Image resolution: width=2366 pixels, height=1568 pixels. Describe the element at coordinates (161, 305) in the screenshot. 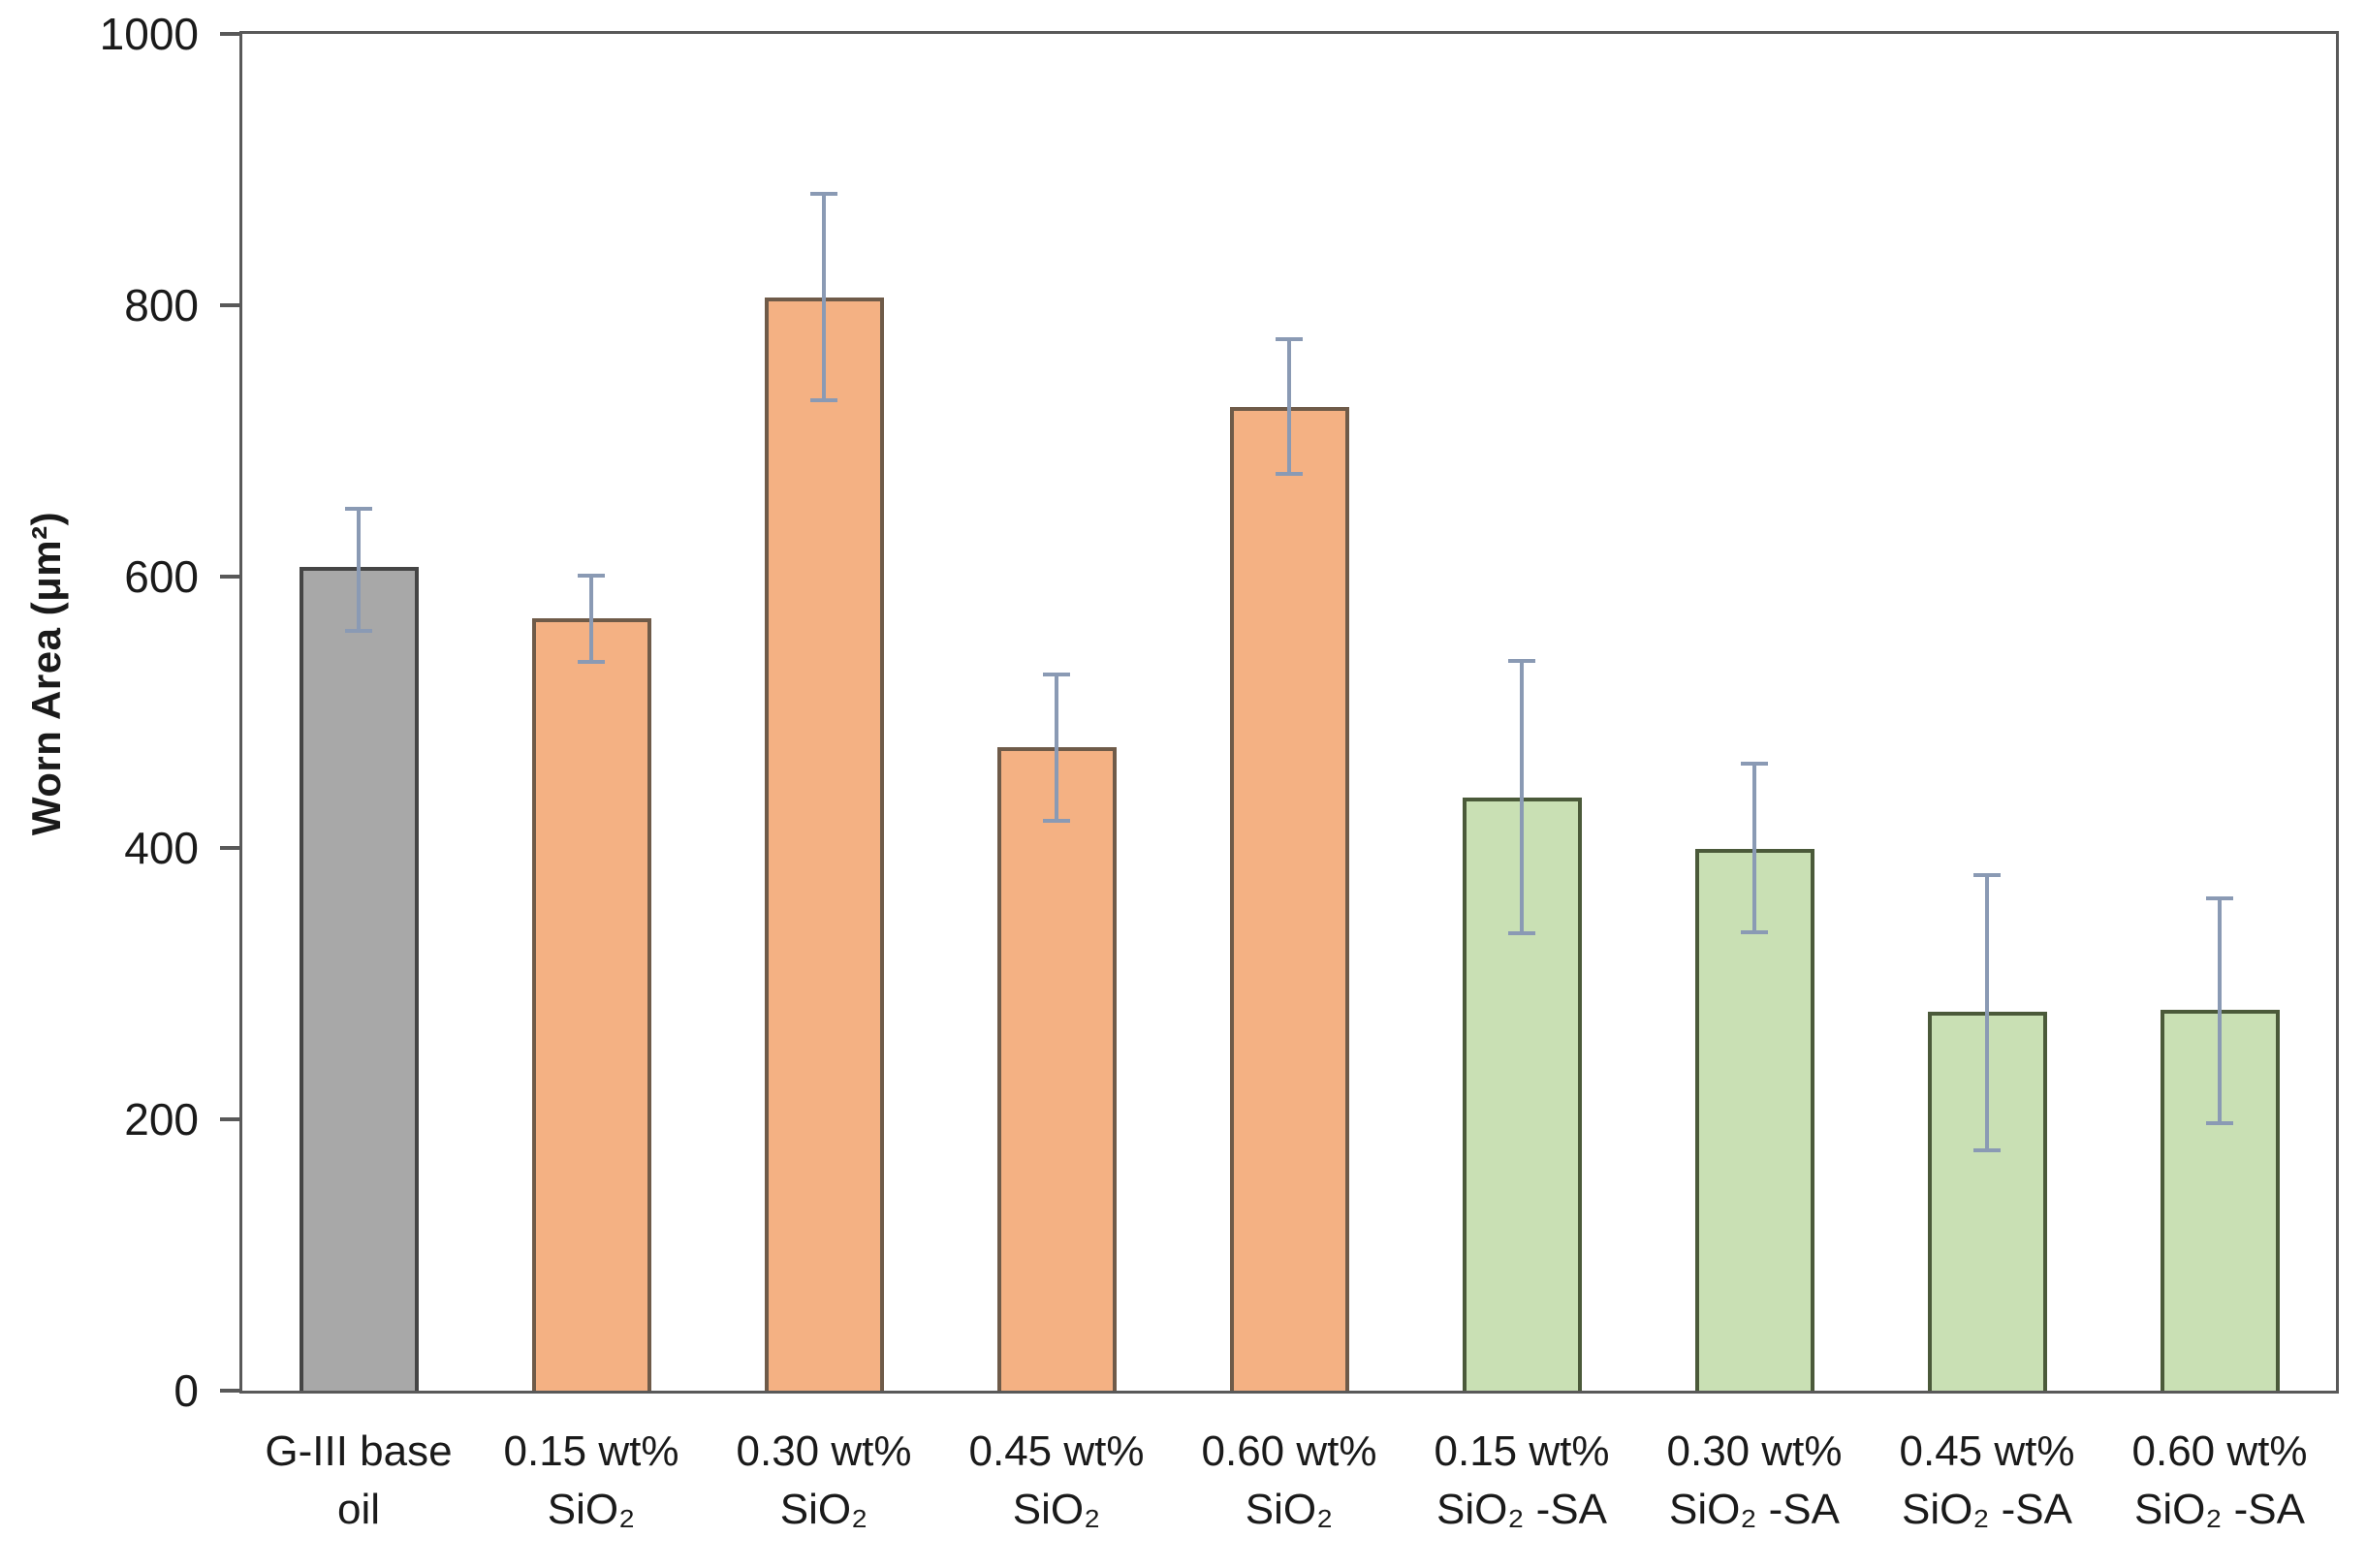

I see `y-tick-label: 800` at that location.